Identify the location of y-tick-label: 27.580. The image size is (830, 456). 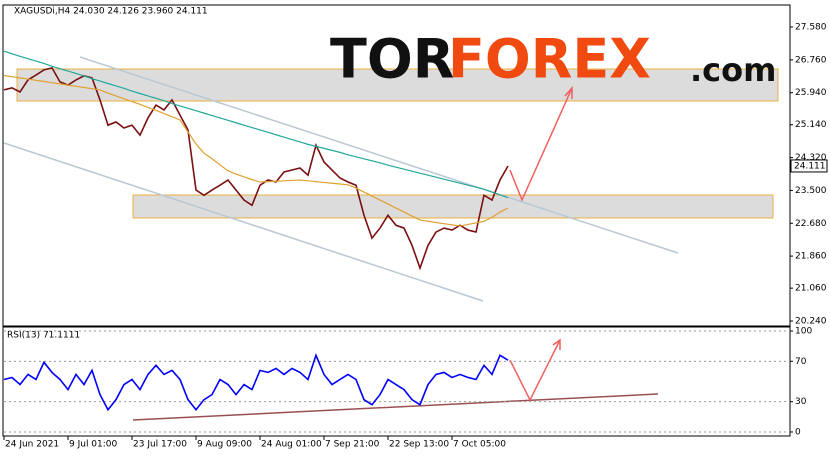
(811, 28).